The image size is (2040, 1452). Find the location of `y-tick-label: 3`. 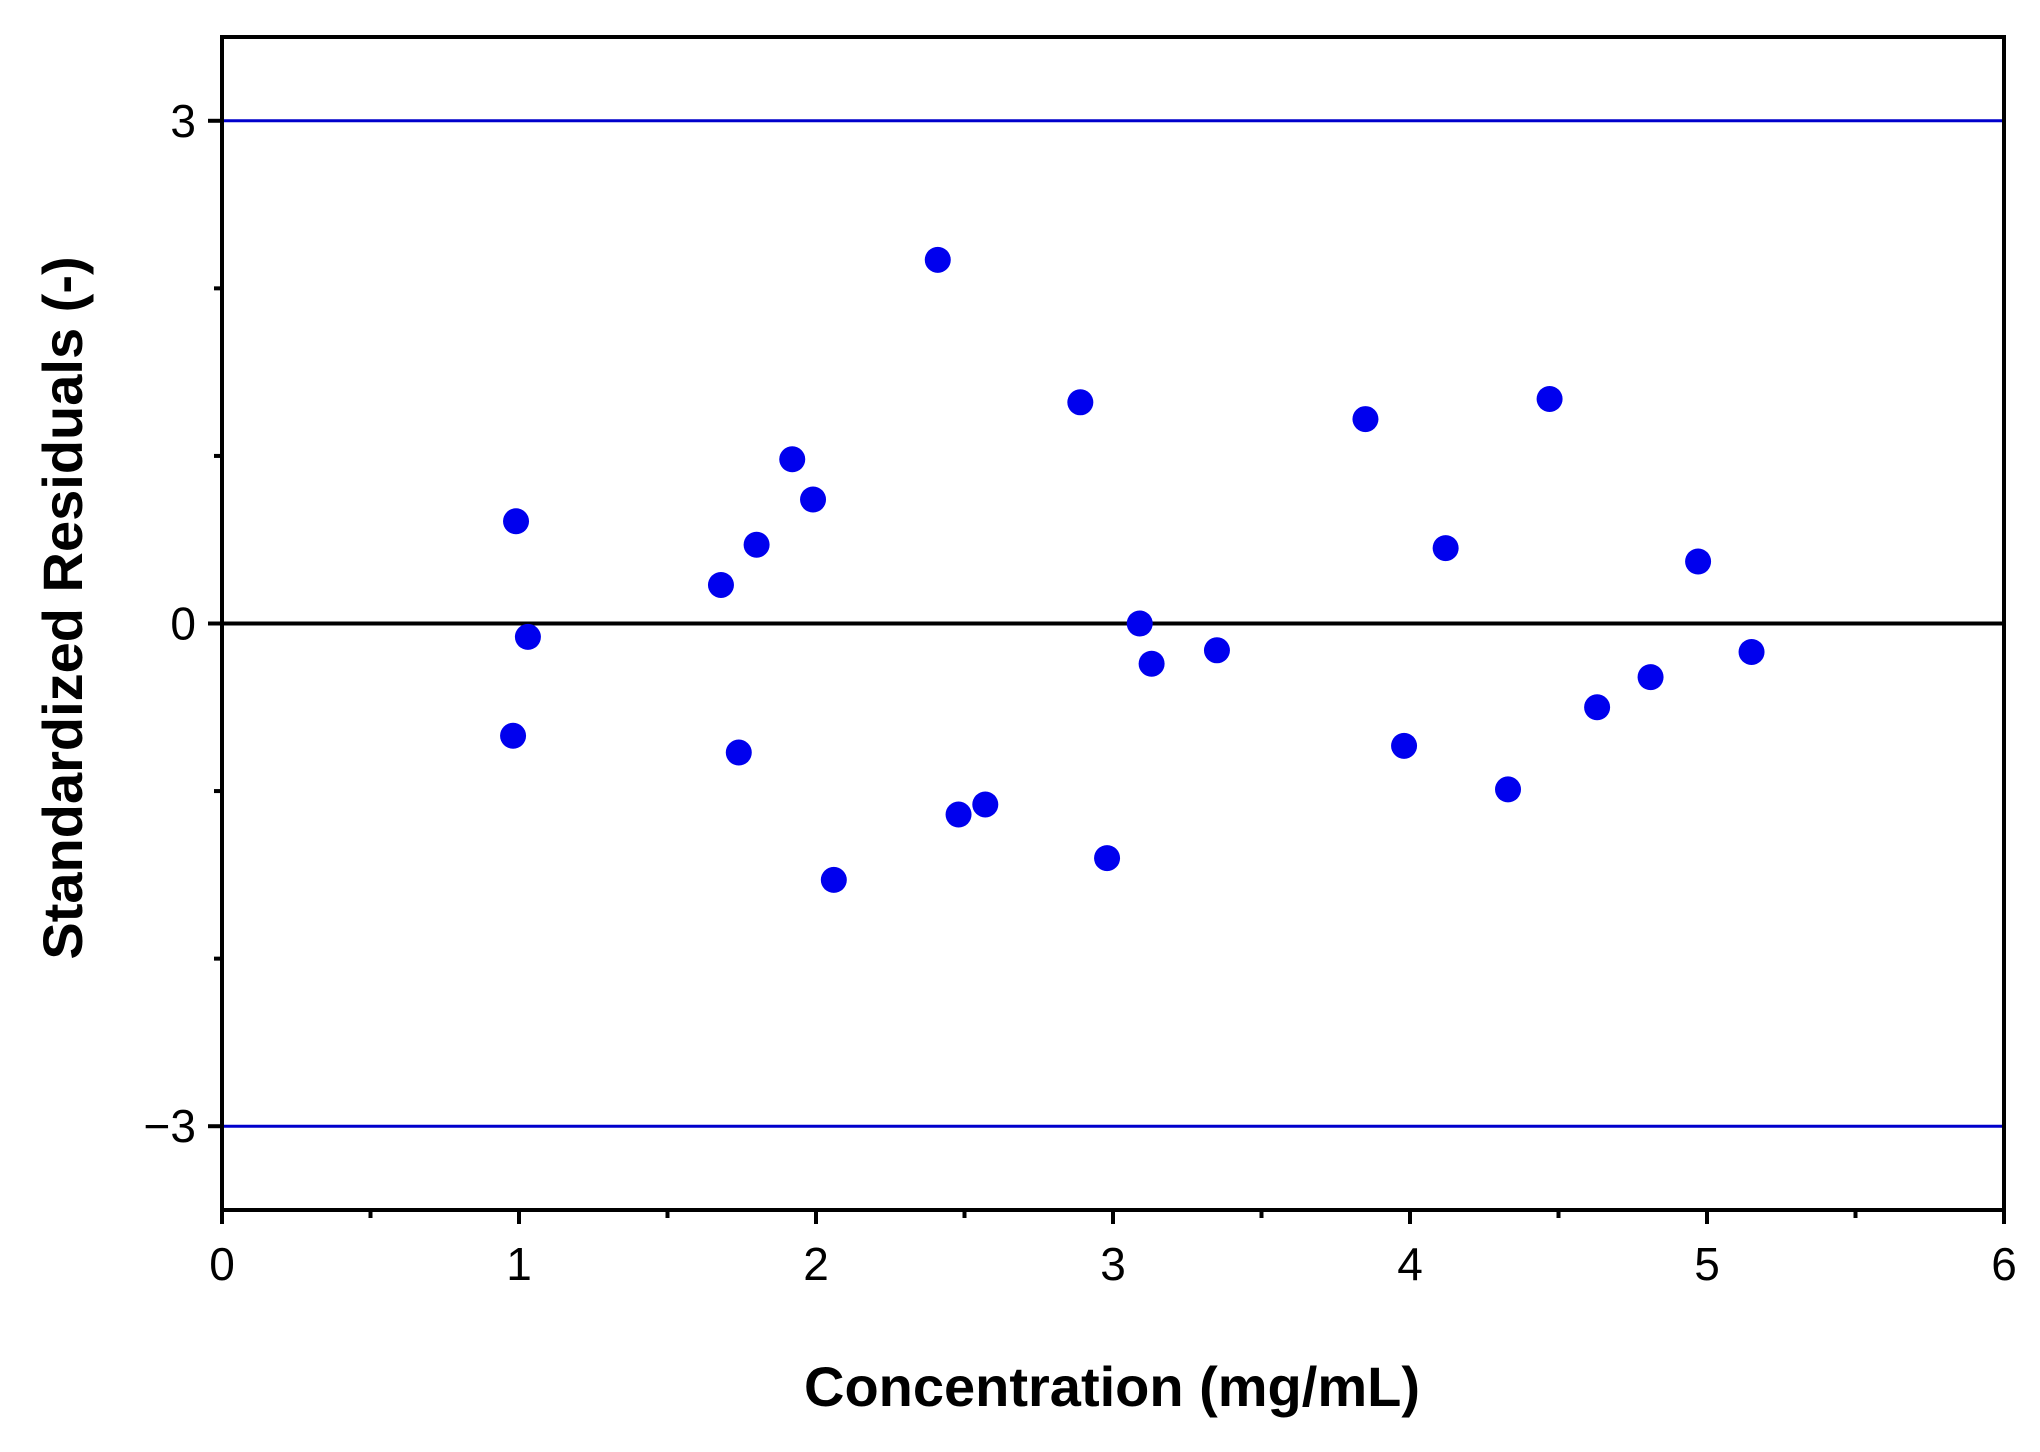

y-tick-label: 3 is located at coordinates (183, 121).